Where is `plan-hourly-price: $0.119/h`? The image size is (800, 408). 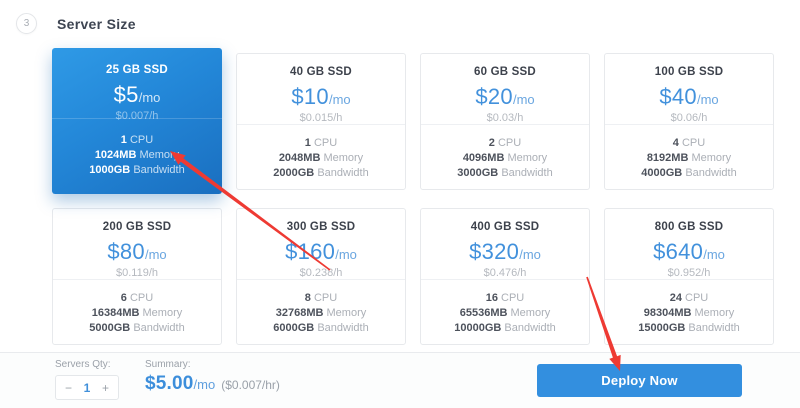 plan-hourly-price: $0.119/h is located at coordinates (136, 273).